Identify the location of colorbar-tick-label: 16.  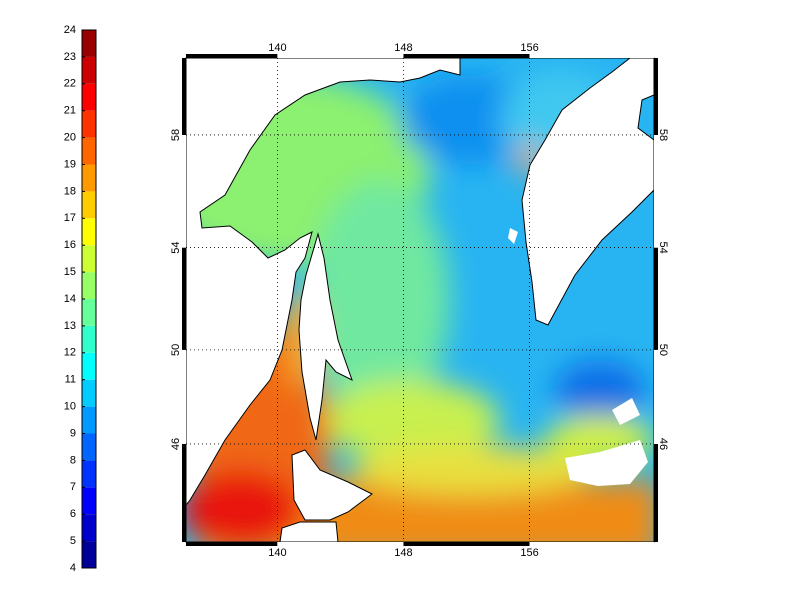
(70, 245).